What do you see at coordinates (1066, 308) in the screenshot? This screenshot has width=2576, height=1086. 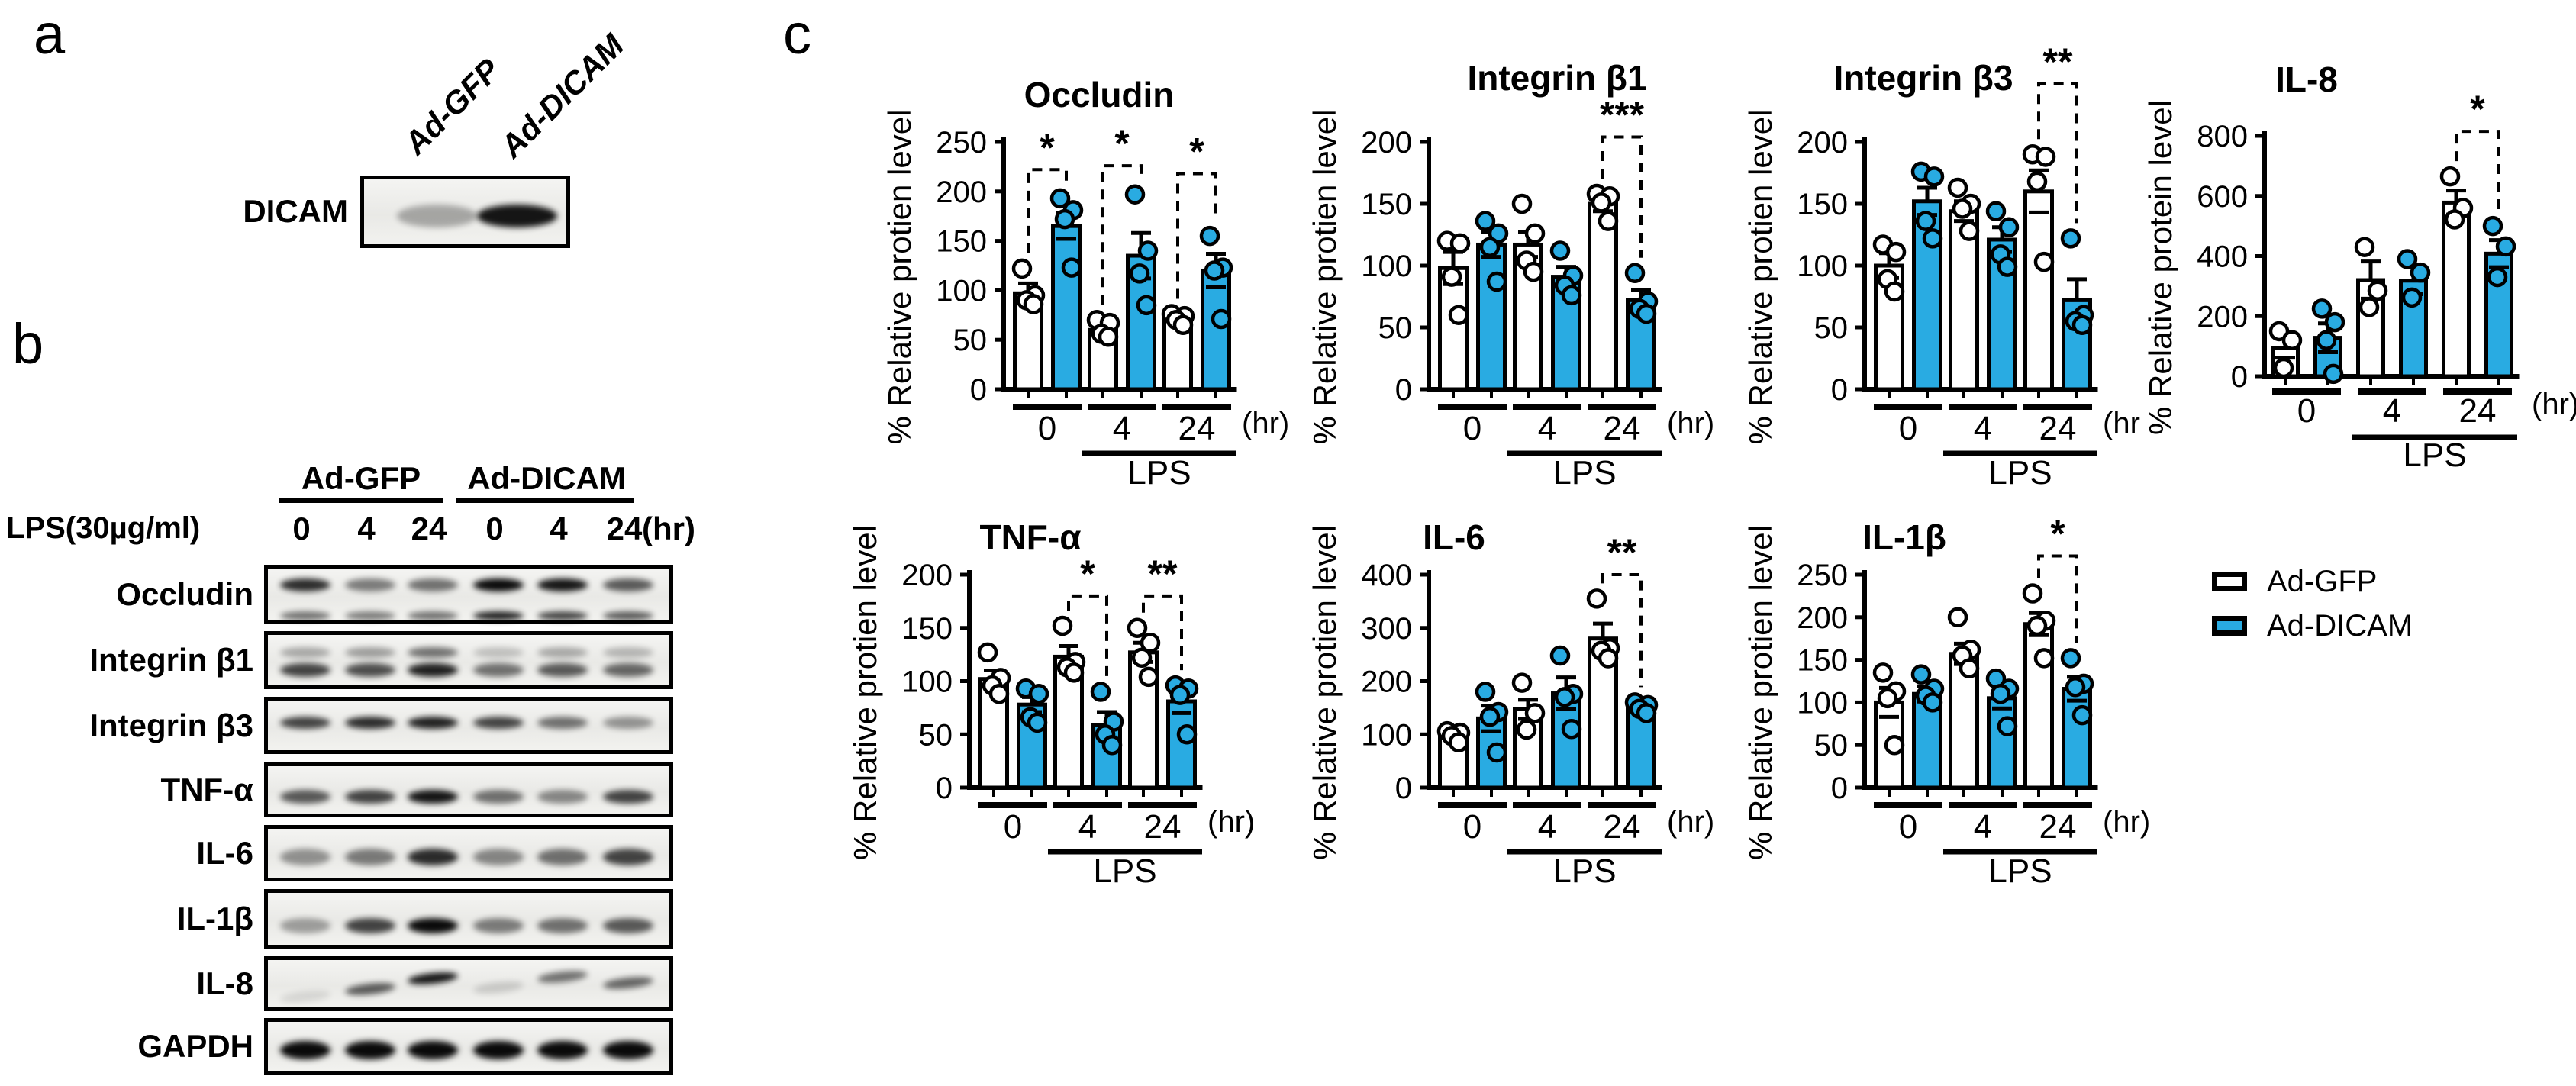 I see `bar-addicam-g0` at bounding box center [1066, 308].